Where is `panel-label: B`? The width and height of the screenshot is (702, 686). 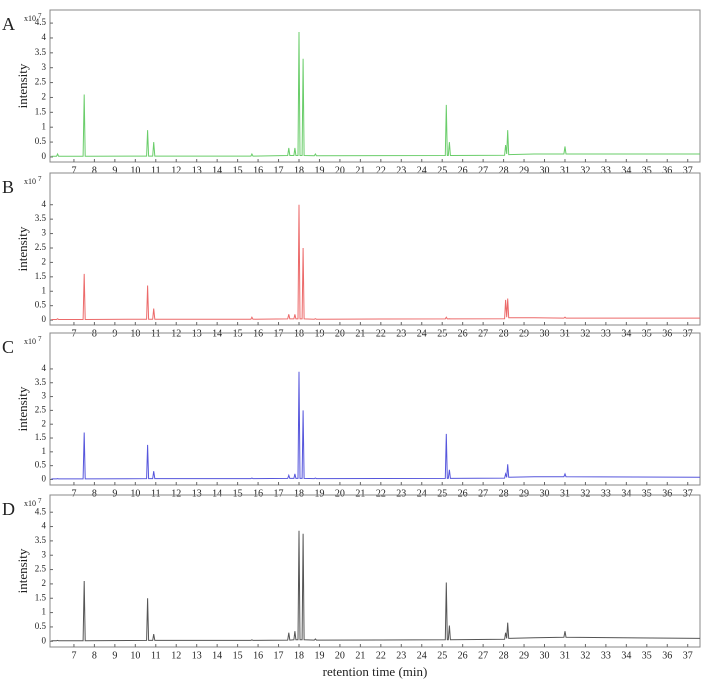
panel-label: B is located at coordinates (8, 187).